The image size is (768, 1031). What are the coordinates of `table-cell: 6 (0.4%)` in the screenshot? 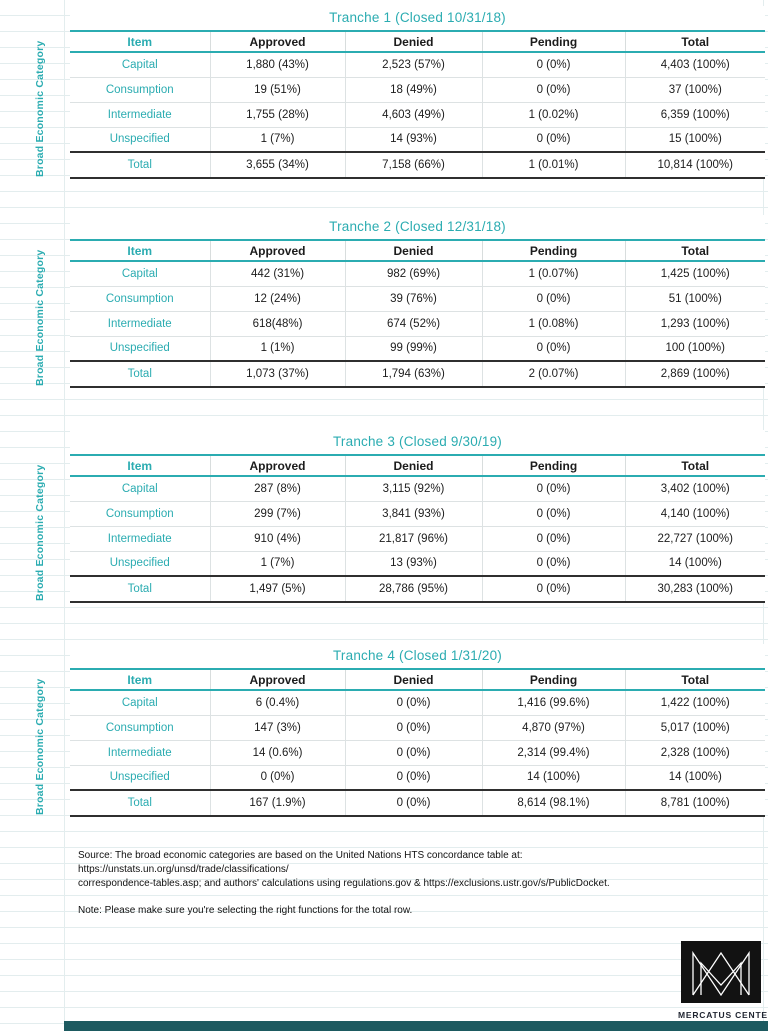 It's located at (278, 703).